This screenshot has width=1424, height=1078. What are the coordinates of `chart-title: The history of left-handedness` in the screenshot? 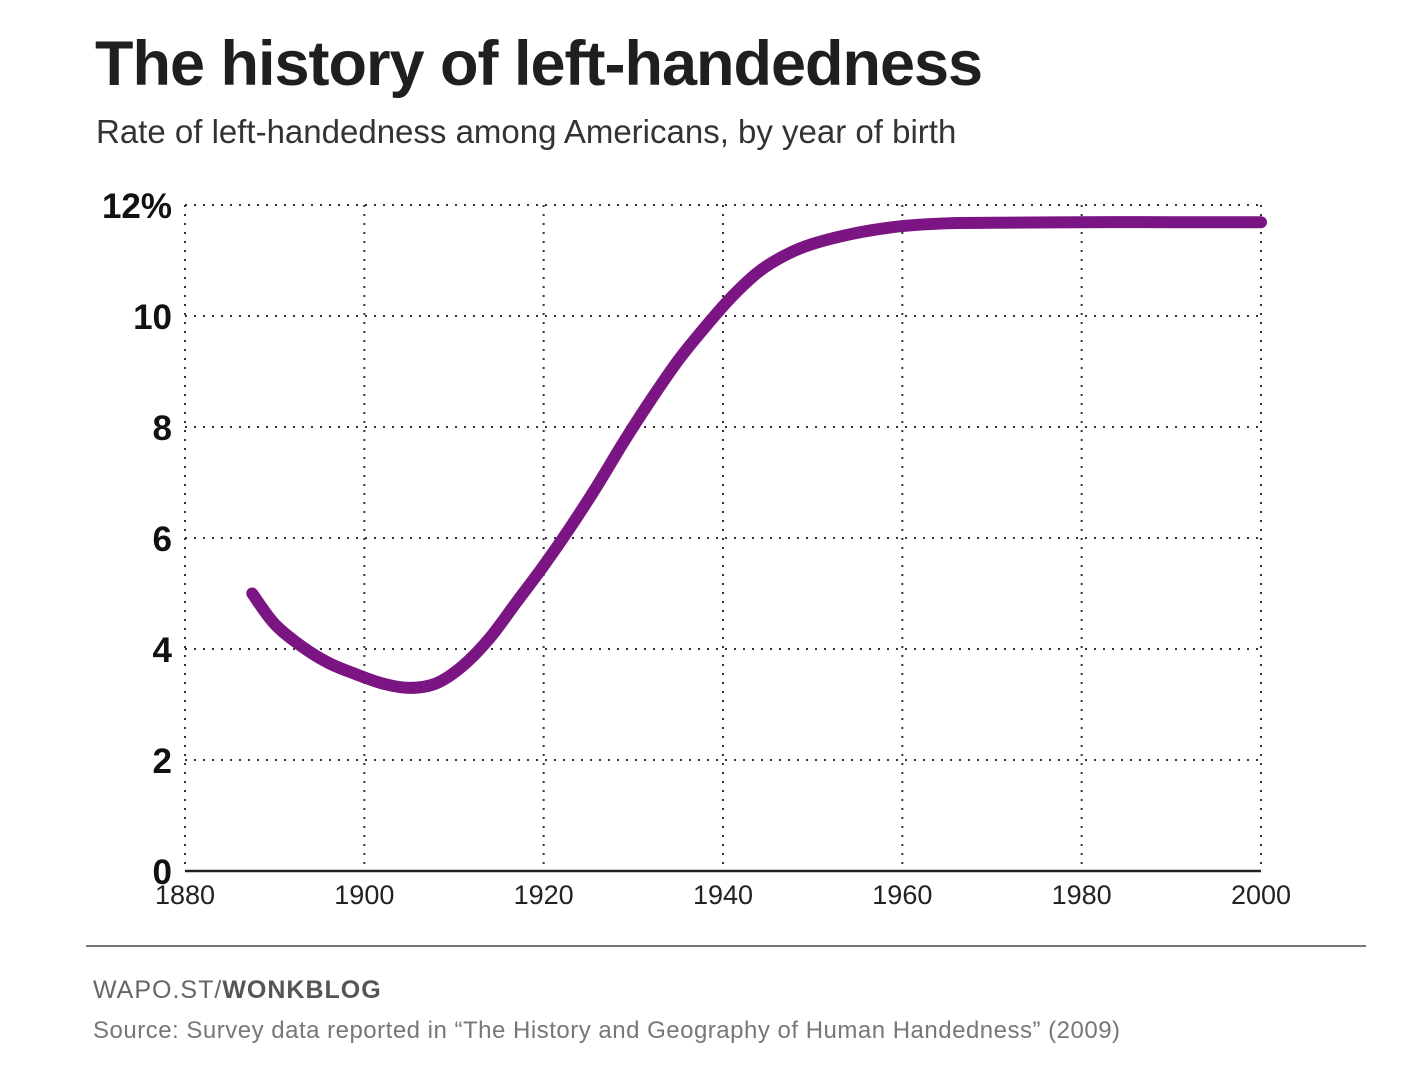 It's located at (539, 64).